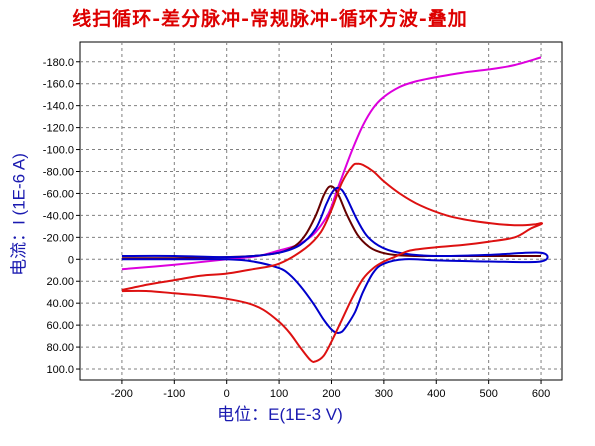 Image resolution: width=595 pixels, height=446 pixels. What do you see at coordinates (58, 172) in the screenshot?
I see `y-tick-label: -80.00` at bounding box center [58, 172].